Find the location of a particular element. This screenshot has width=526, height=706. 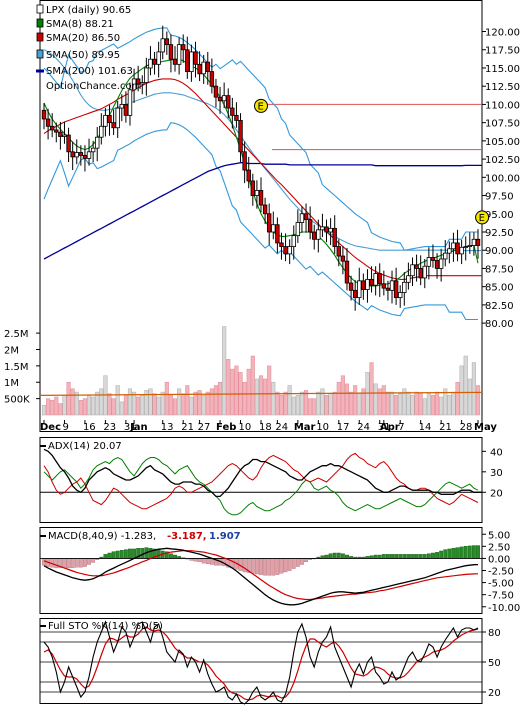

price-y-tick-label: 120.00 is located at coordinates (502, 33).